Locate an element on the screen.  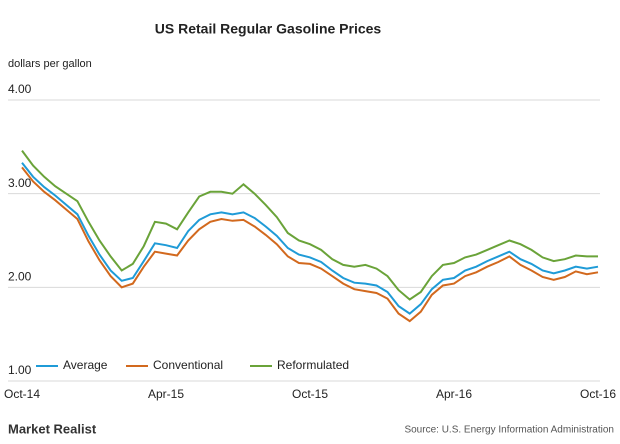
y-tick-label: 1.00 is located at coordinates (20, 370).